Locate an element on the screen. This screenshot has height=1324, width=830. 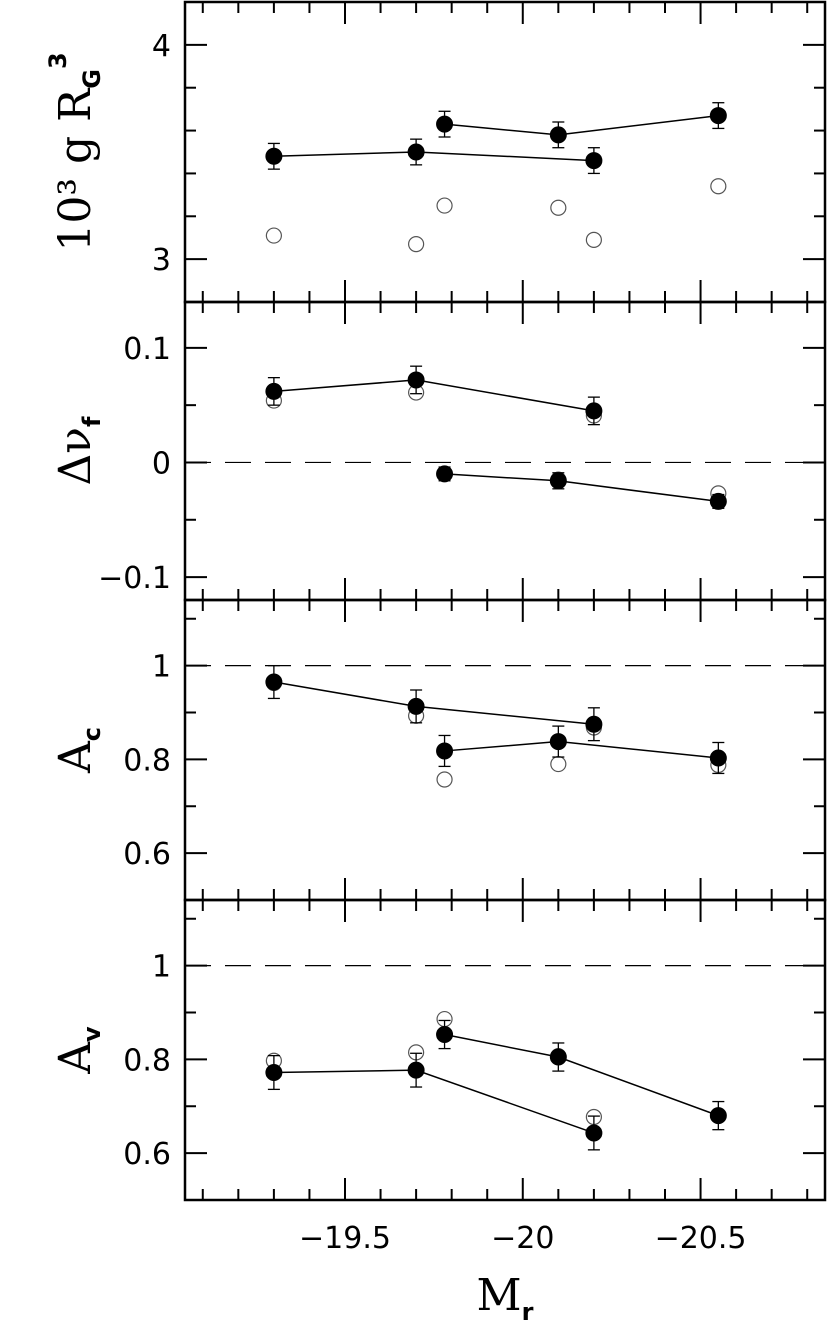
y-axis-label-main: Δν is located at coordinates (75, 456).